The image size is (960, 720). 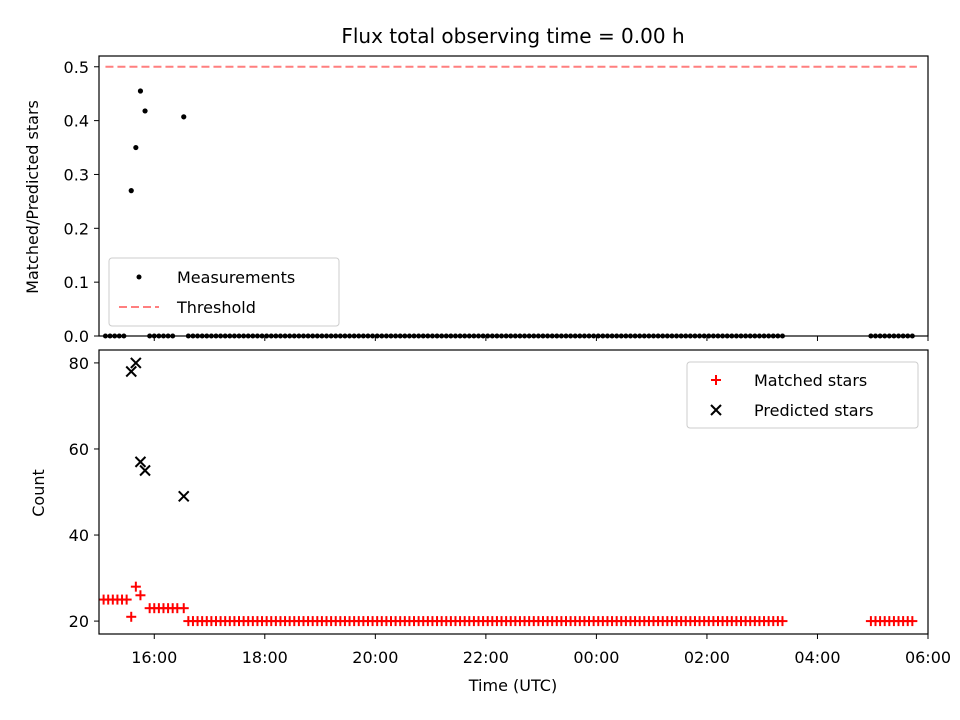 I want to click on top-y-tick-label: 0.4, so click(x=76, y=121).